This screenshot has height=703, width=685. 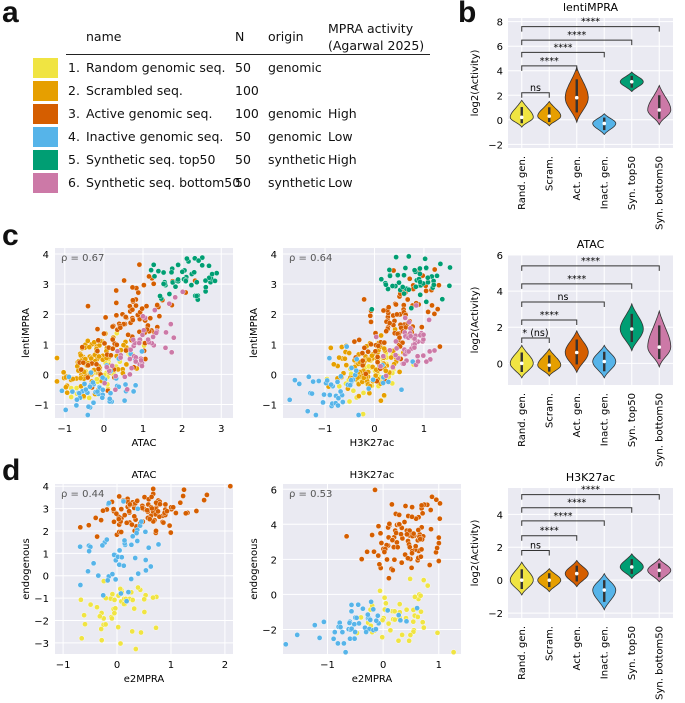 I want to click on y-tick-label: 3, so click(x=46, y=285).